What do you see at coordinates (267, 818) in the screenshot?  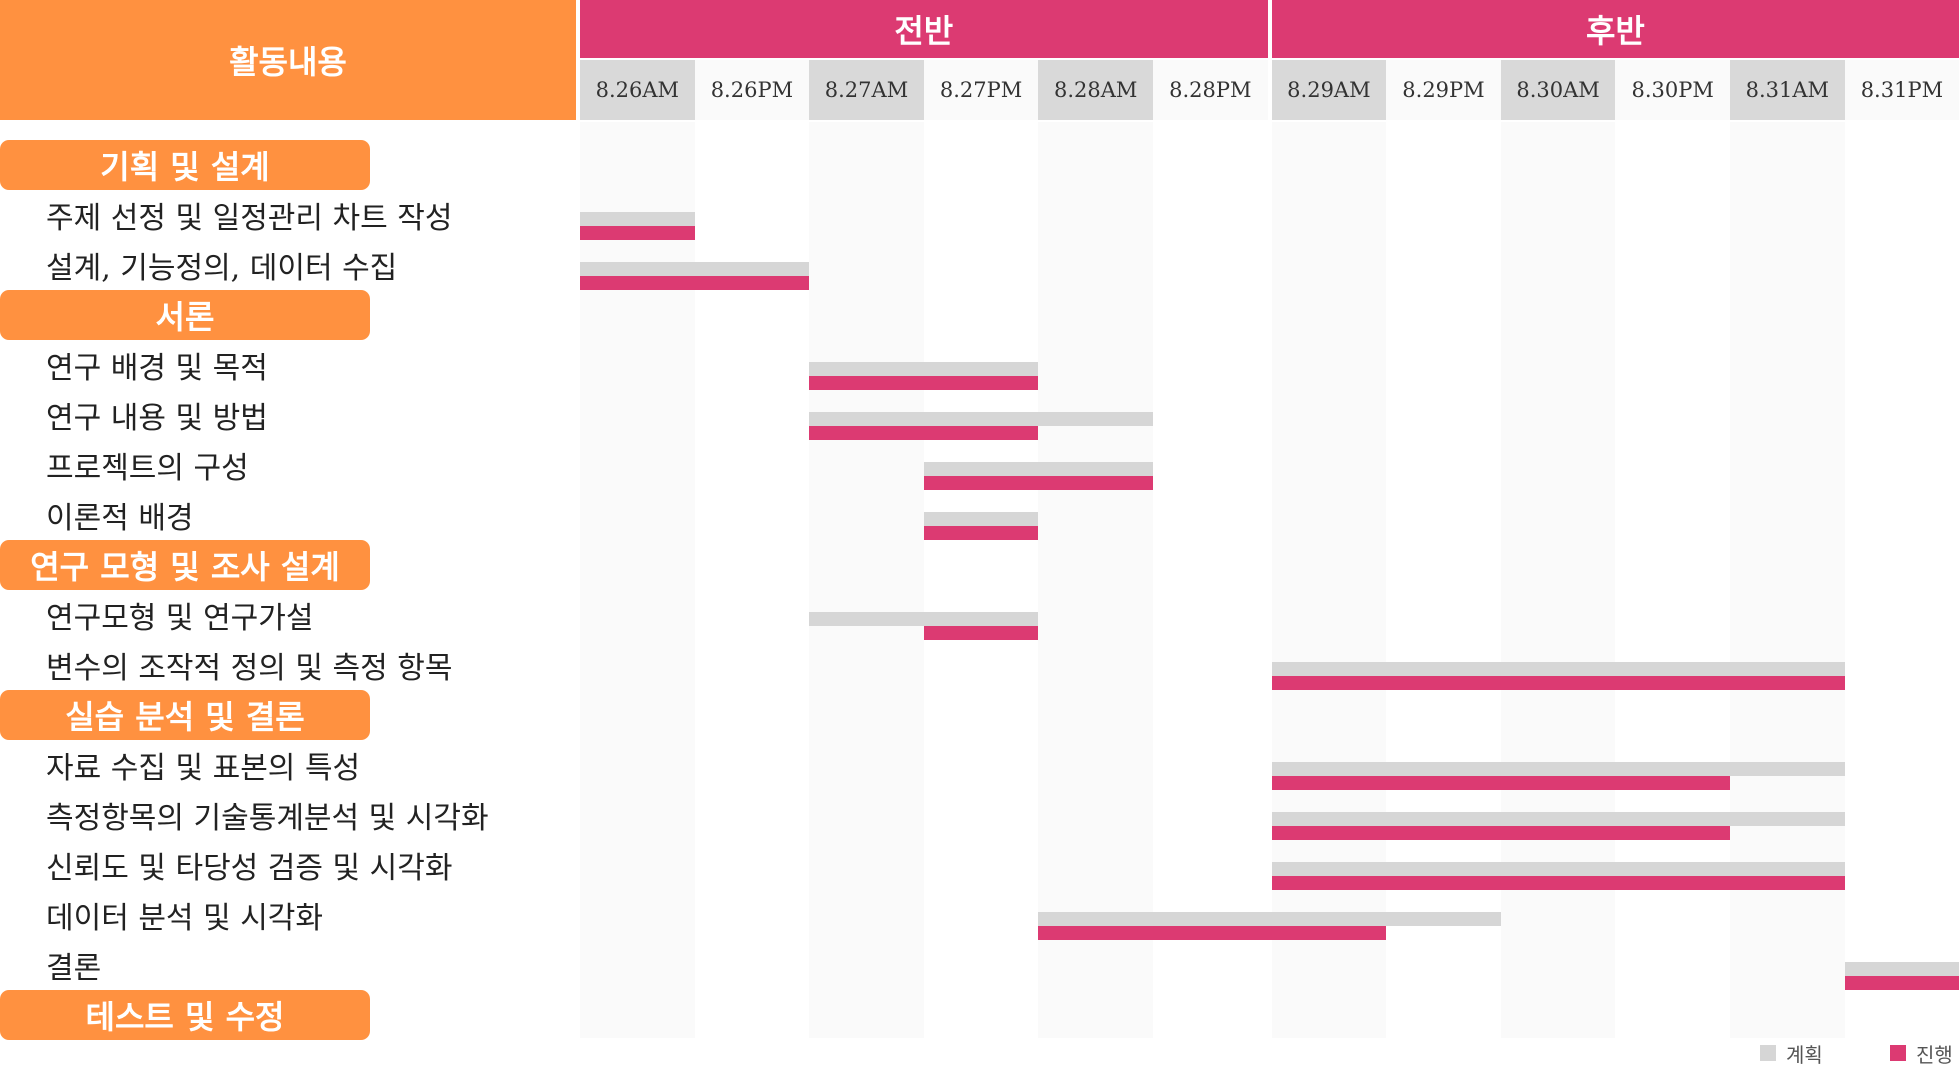 I see `task-label: 측정항목의 기술통계분석 및 시각화` at bounding box center [267, 818].